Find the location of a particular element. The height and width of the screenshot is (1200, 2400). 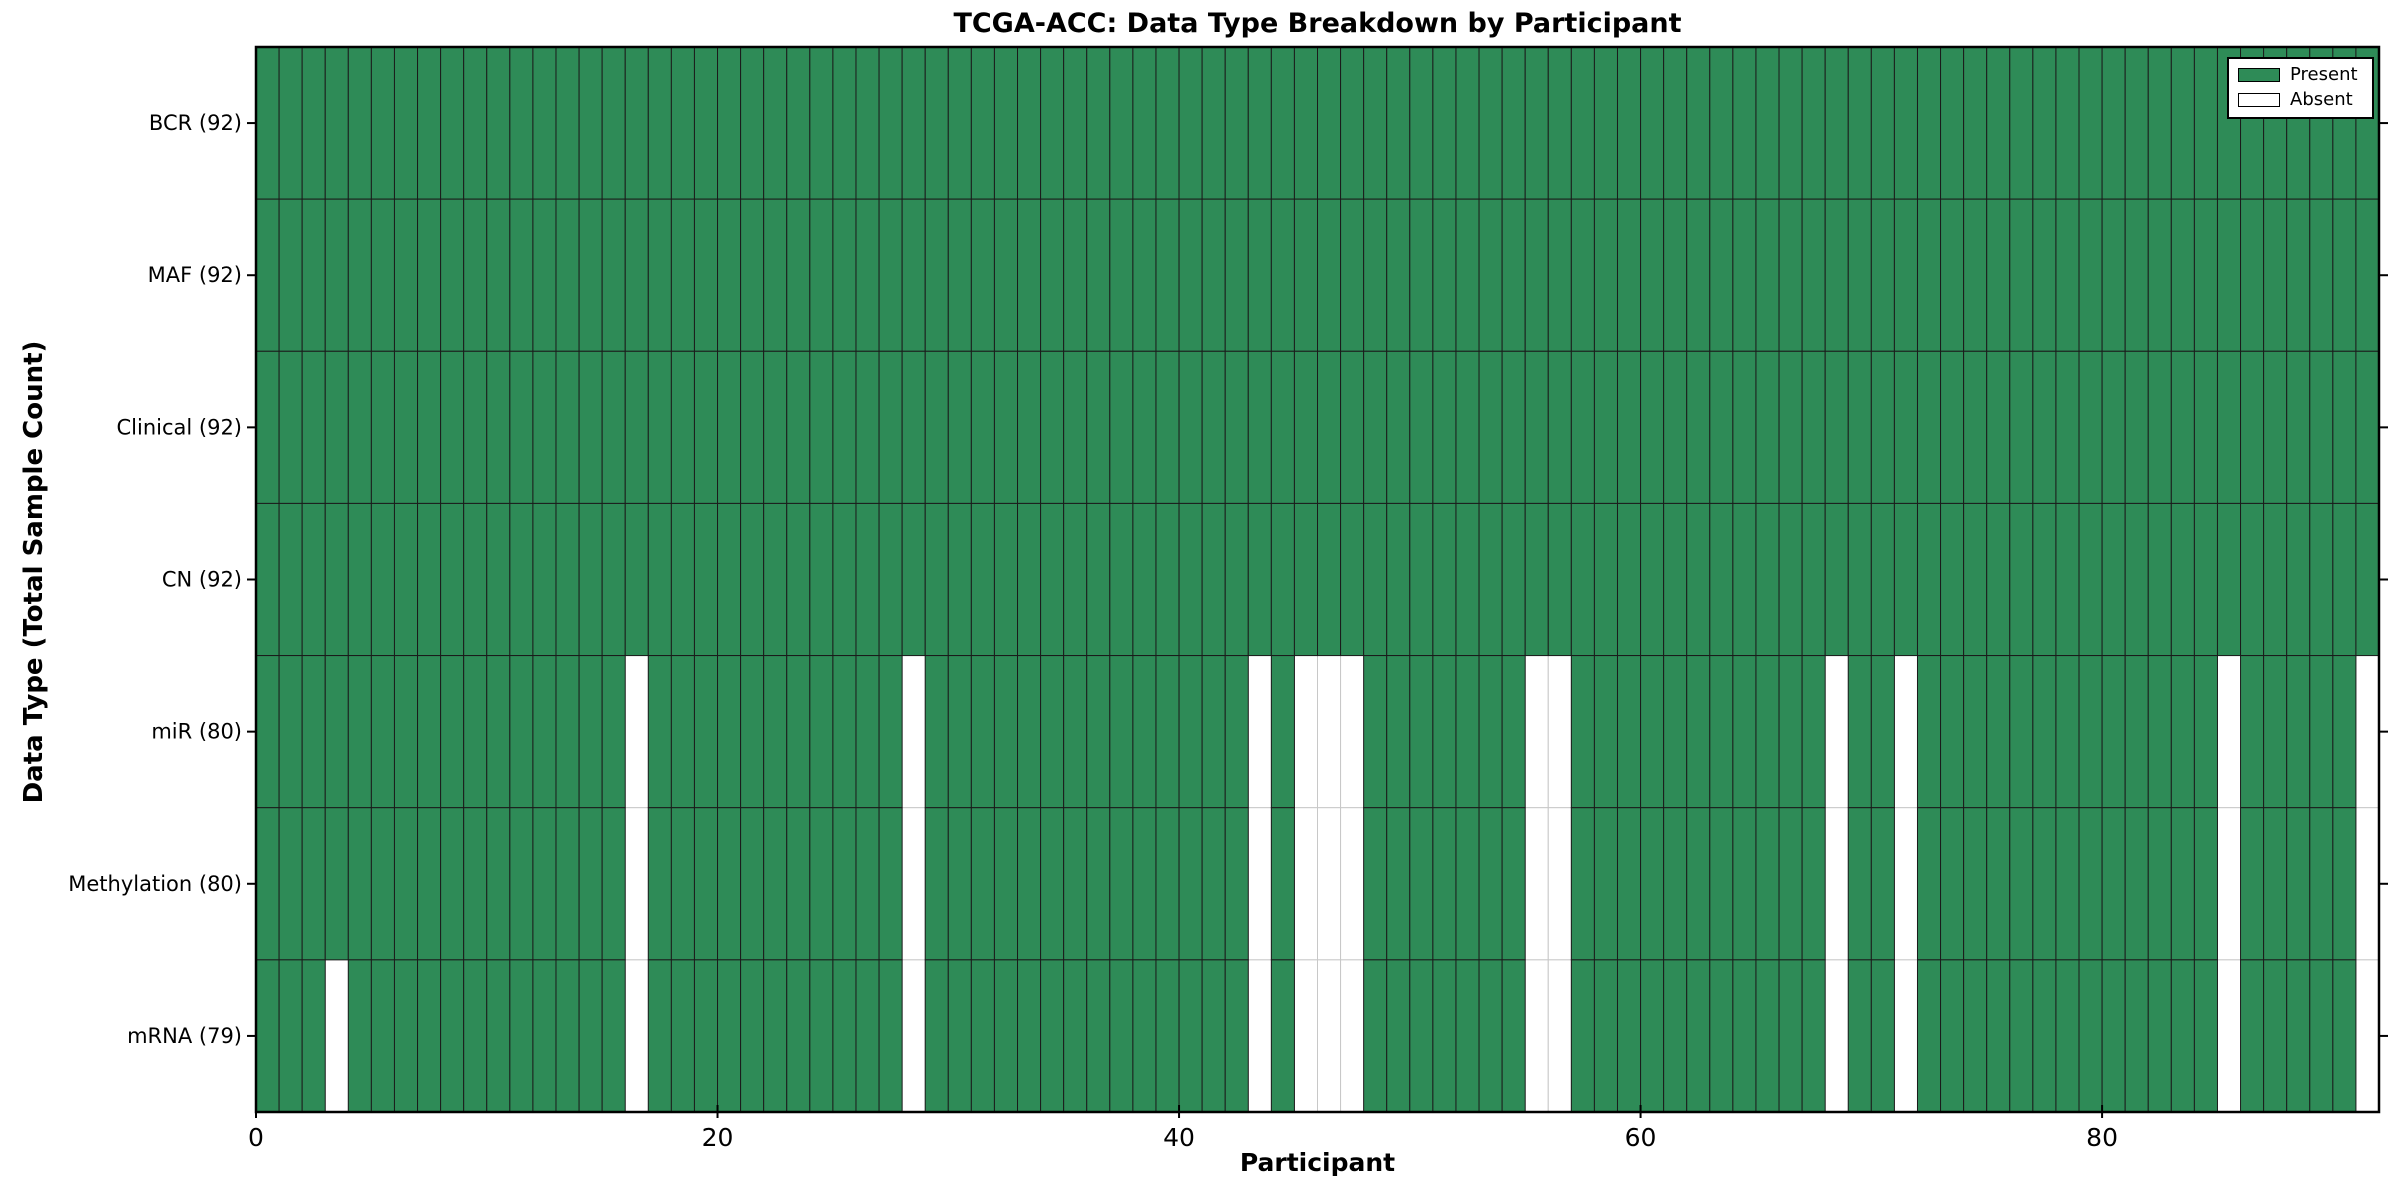

legend: Present Absent is located at coordinates (2300, 88).